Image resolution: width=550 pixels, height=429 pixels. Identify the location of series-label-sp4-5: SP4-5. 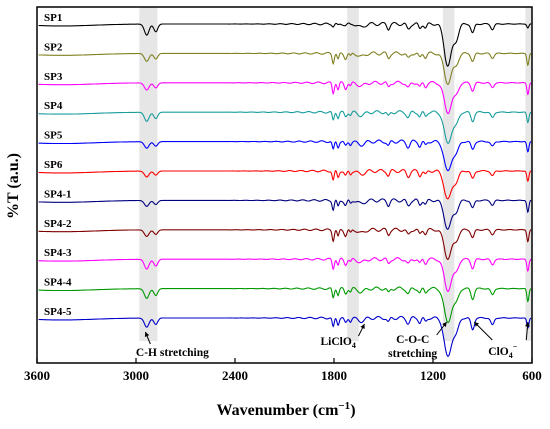
(58, 312).